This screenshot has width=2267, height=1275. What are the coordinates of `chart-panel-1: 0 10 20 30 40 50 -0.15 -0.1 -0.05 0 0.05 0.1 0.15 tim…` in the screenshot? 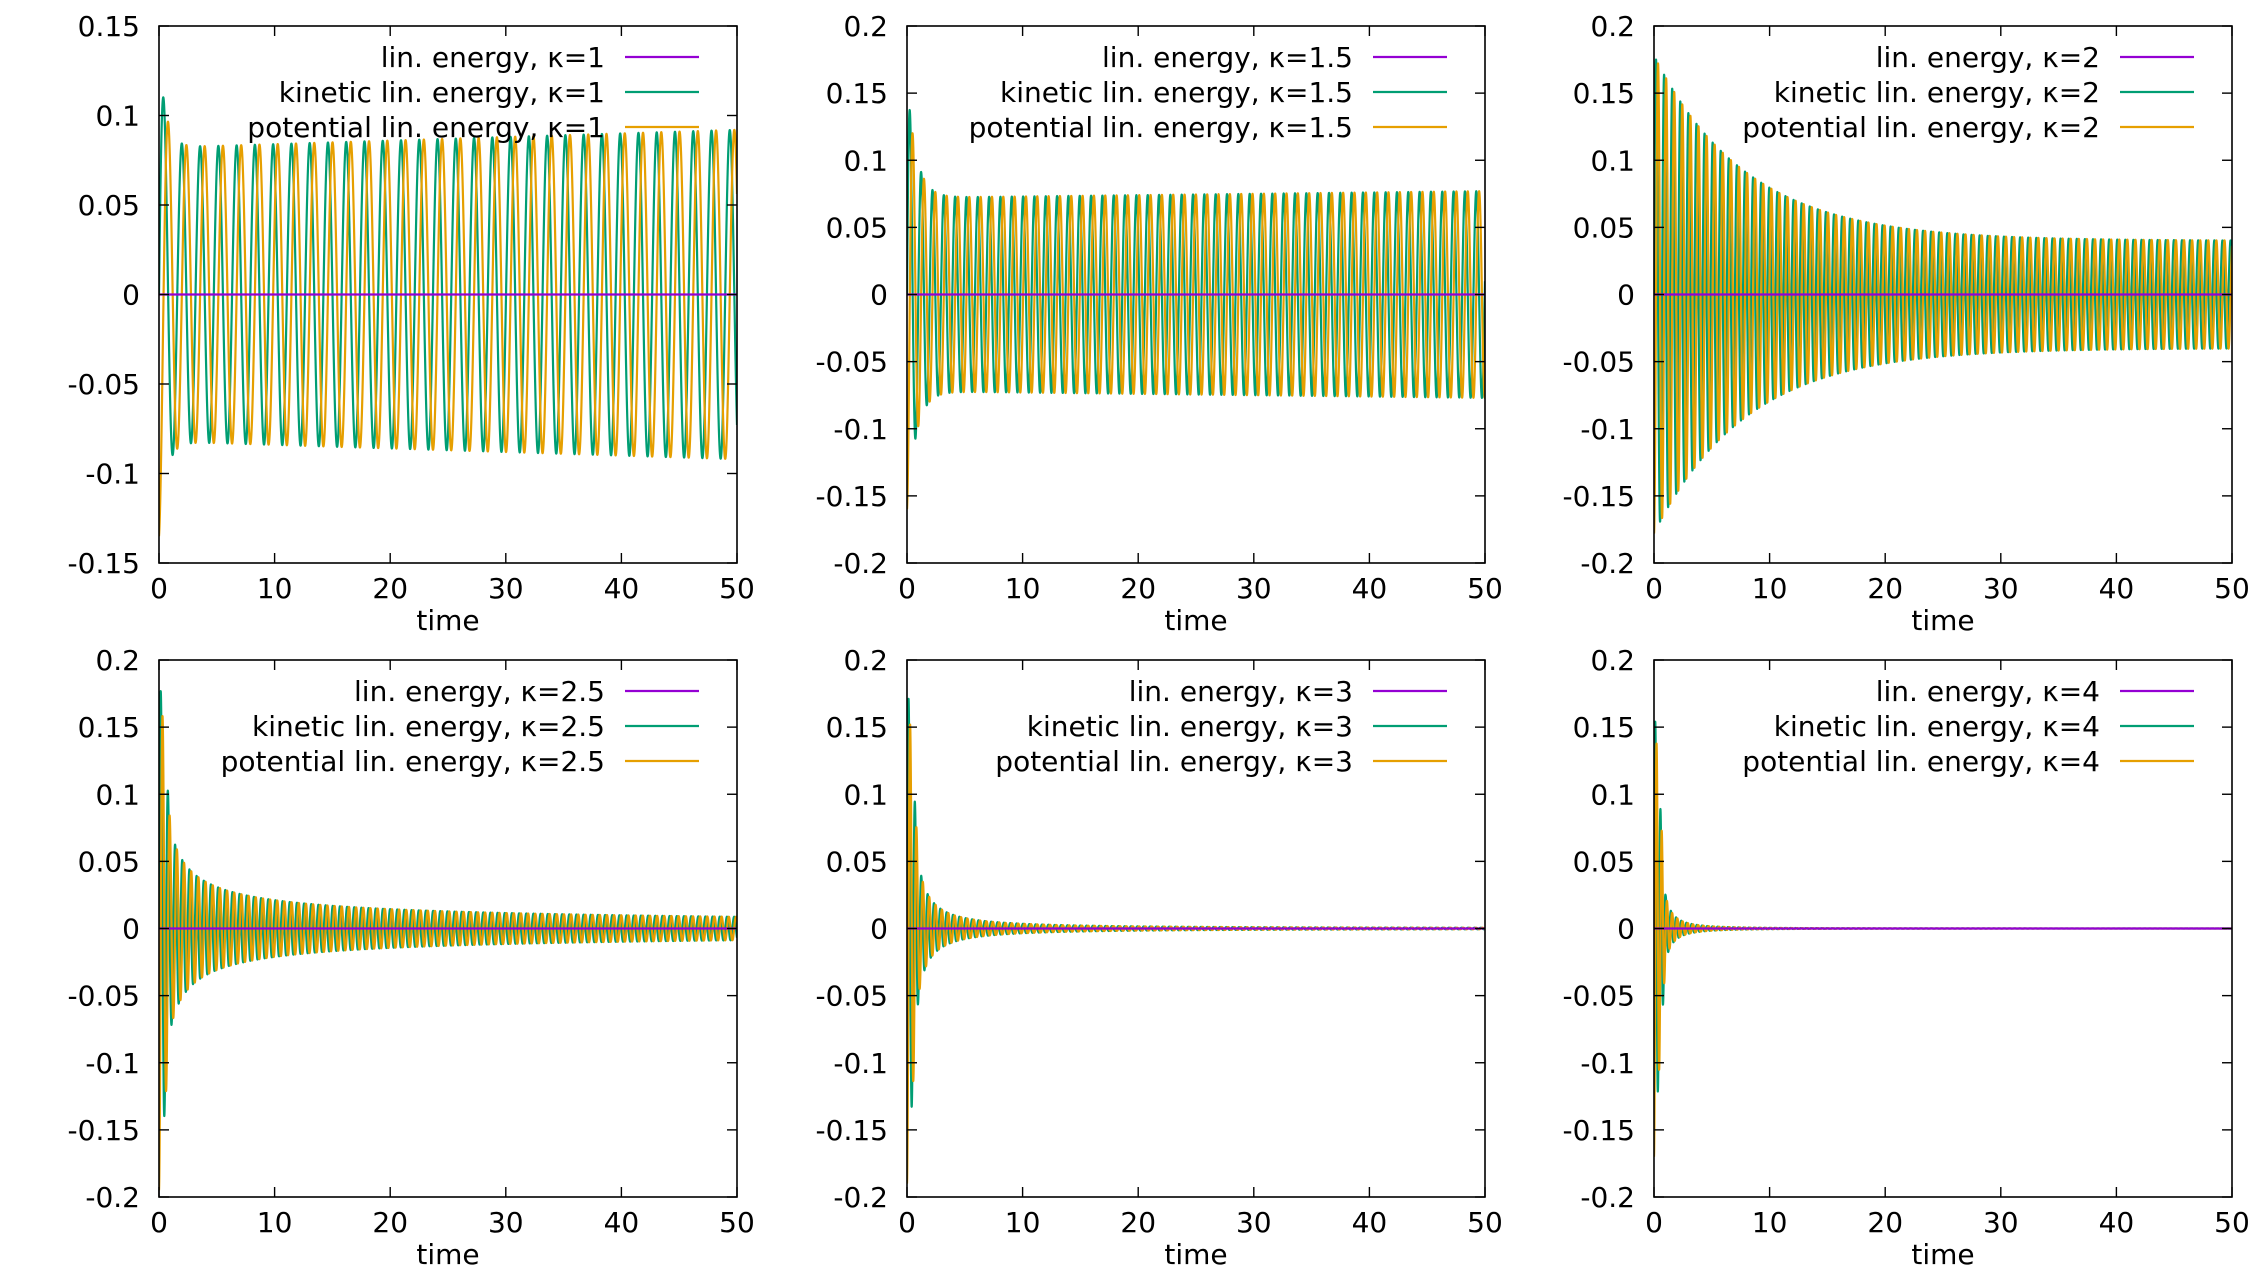 It's located at (411, 323).